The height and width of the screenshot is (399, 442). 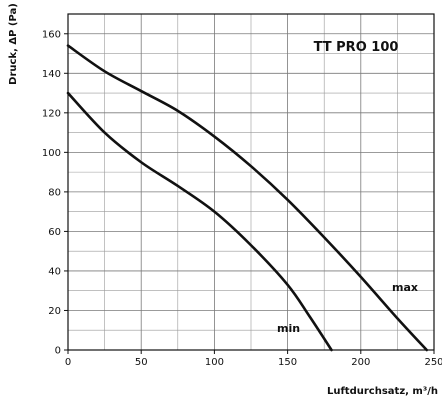 I want to click on y-tick-label: 100, so click(x=51, y=153).